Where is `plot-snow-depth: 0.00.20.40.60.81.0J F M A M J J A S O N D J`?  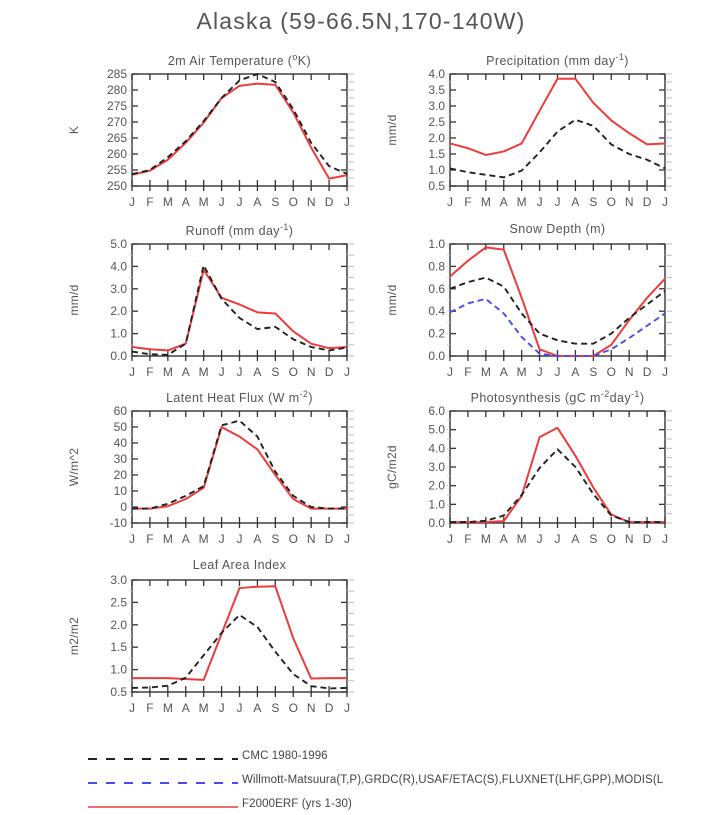 plot-snow-depth: 0.00.20.40.60.81.0J F M A M J J A S O N D J is located at coordinates (550, 308).